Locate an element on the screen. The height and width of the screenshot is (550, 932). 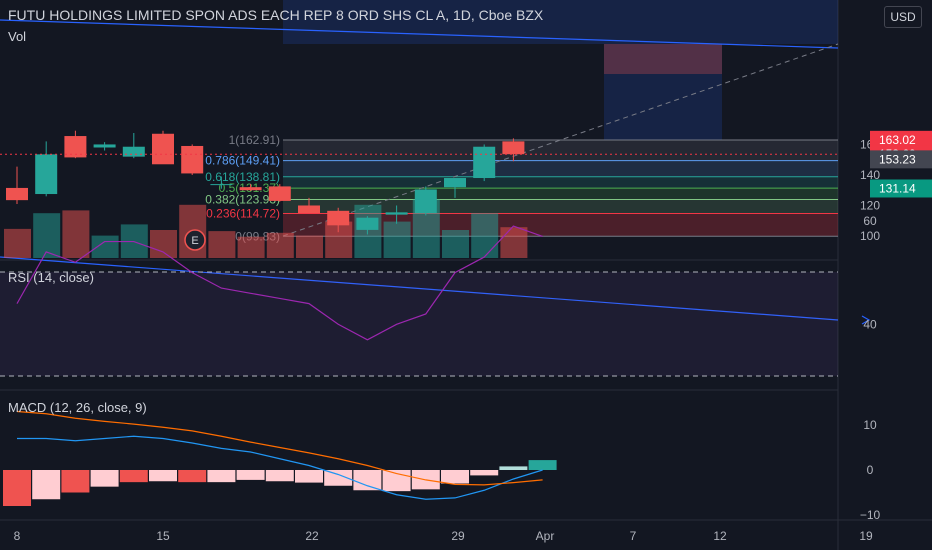
x-axis-tick: 22 is located at coordinates (312, 536).